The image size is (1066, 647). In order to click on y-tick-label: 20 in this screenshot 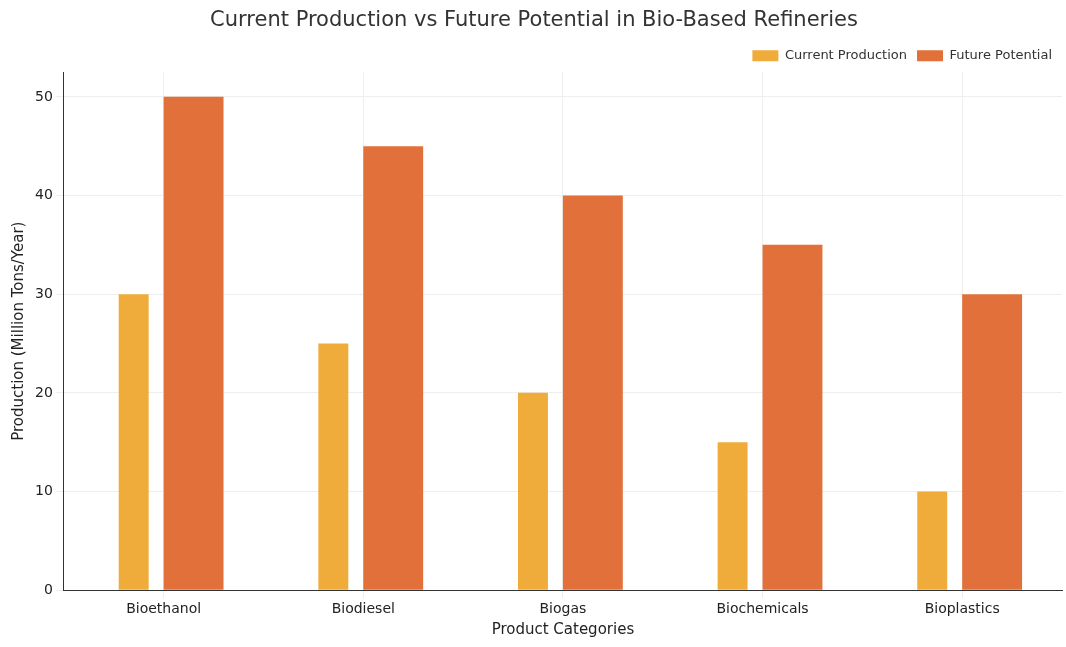, I will do `click(43, 391)`.